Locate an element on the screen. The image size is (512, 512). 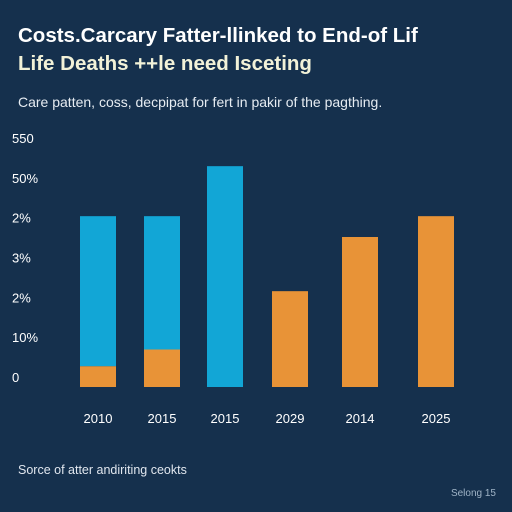
x-tick-label: 2010 is located at coordinates (98, 418).